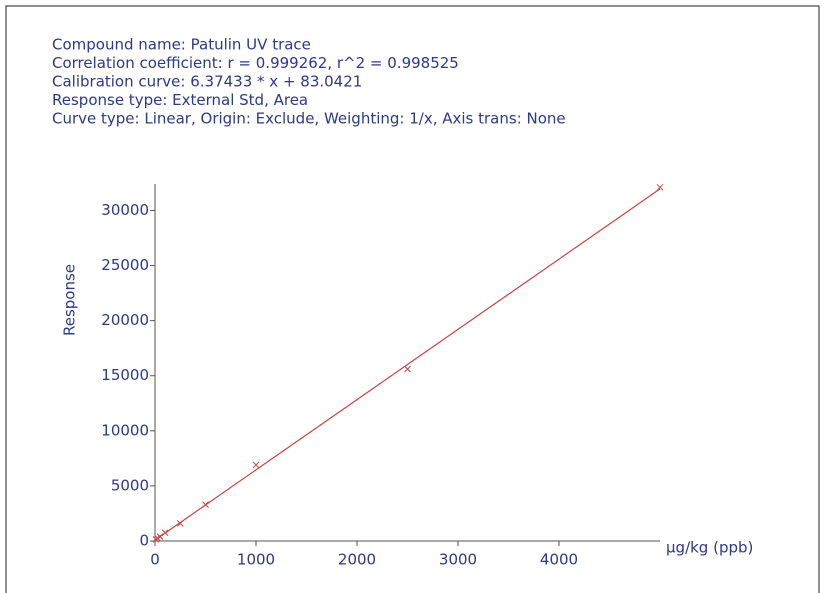 The width and height of the screenshot is (825, 593). What do you see at coordinates (256, 560) in the screenshot?
I see `x-tick-label: 1000` at bounding box center [256, 560].